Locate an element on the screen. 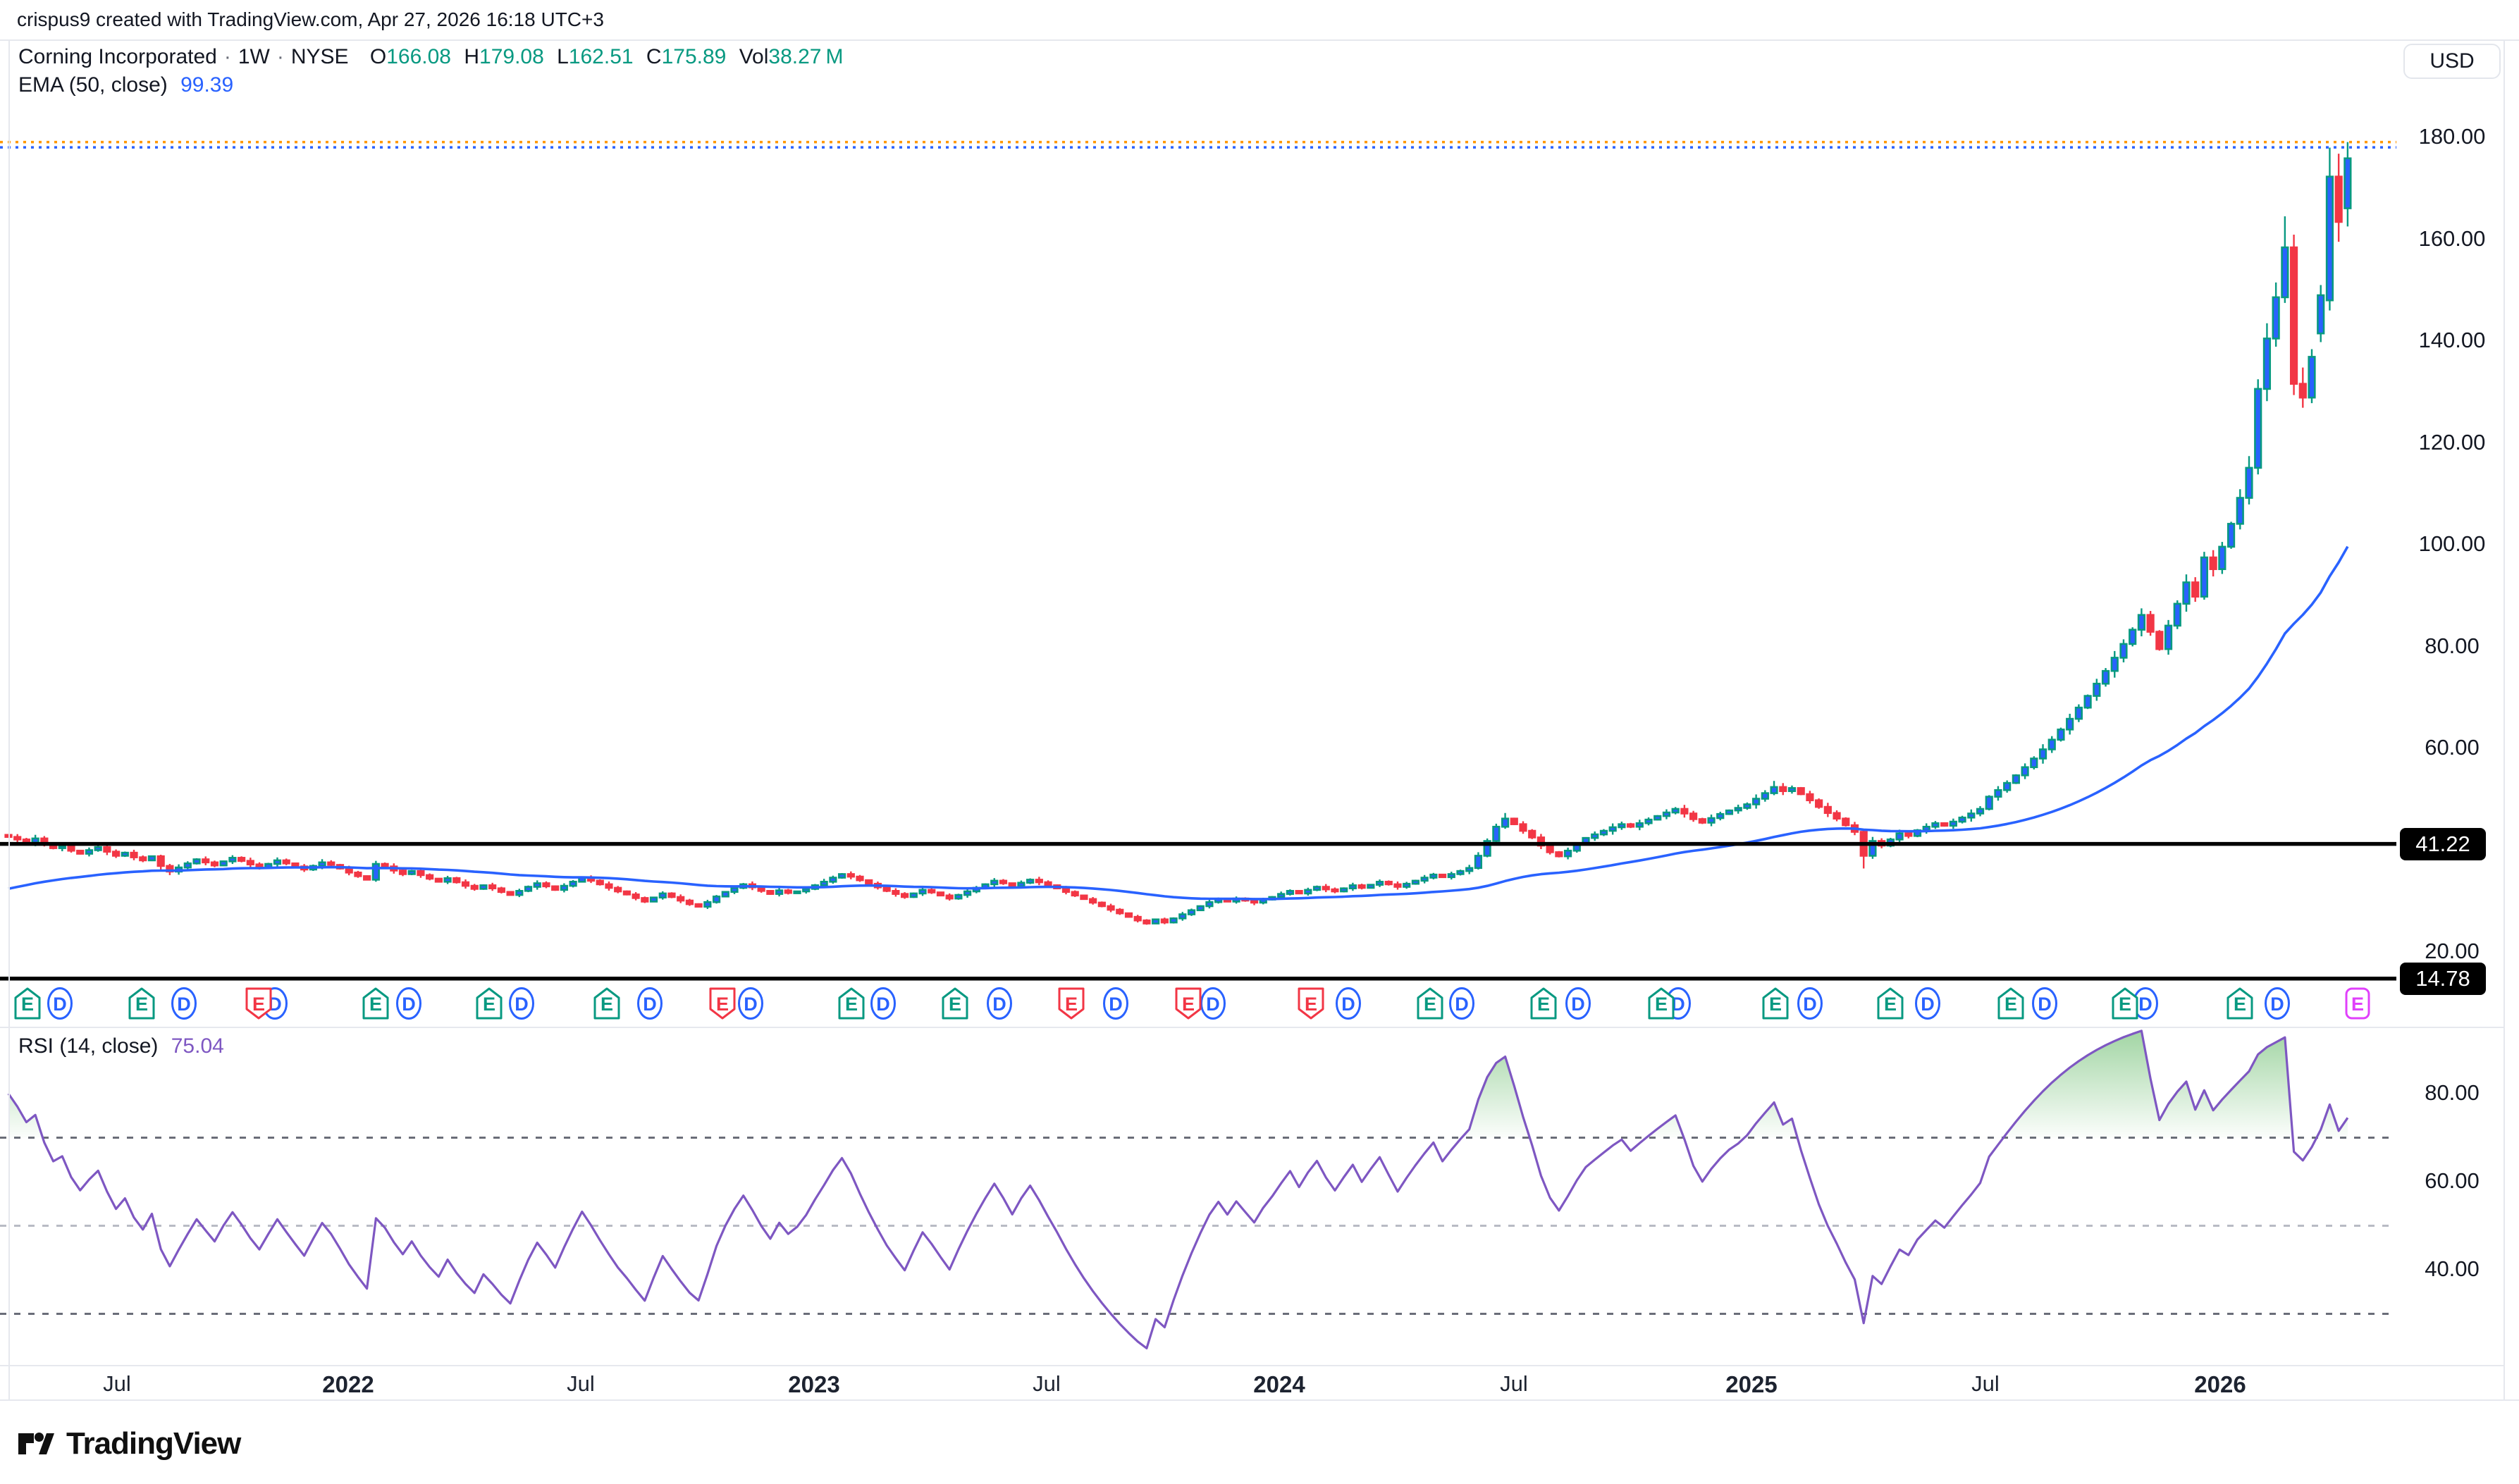  rsi-value: 75.04 is located at coordinates (197, 1046).